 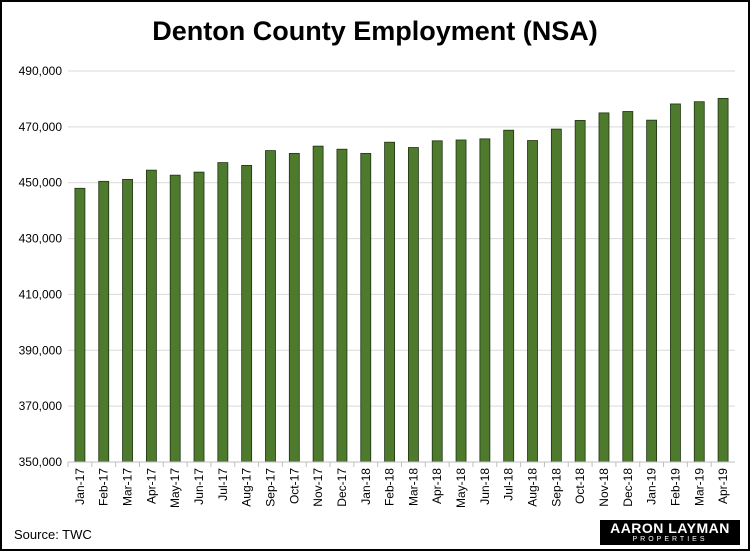 I want to click on x-tick-label: Sep-18, so click(x=556, y=487).